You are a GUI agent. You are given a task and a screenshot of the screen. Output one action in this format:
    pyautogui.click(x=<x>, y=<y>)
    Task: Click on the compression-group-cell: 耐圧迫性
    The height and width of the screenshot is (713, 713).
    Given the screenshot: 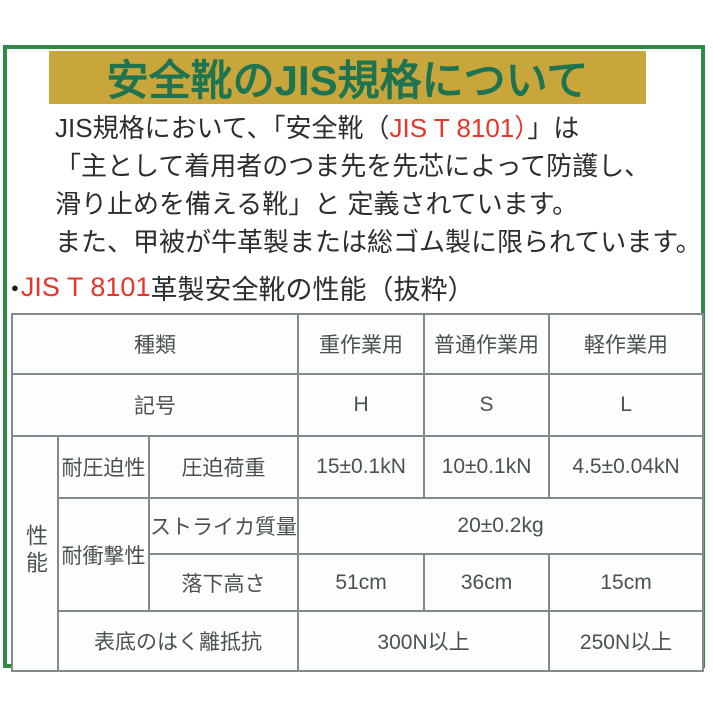 What is the action you would take?
    pyautogui.click(x=103, y=467)
    